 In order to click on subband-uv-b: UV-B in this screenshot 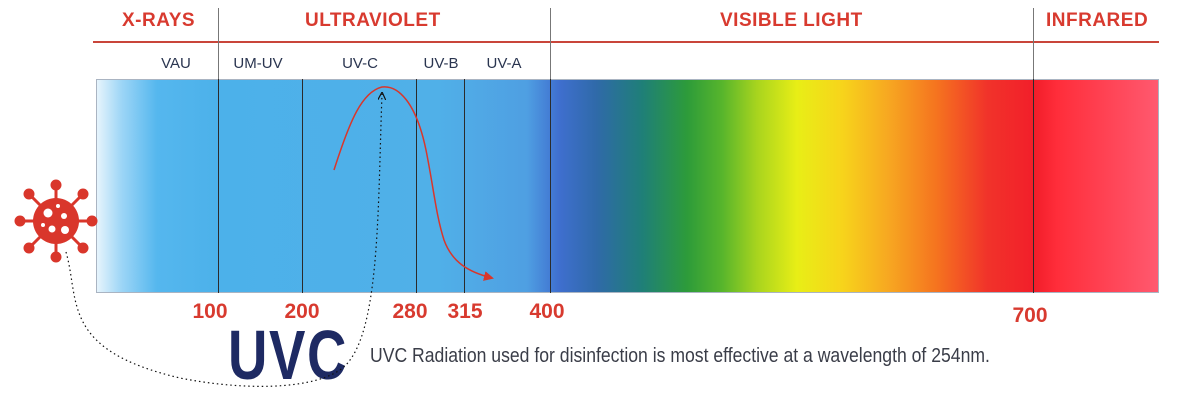, I will do `click(441, 63)`.